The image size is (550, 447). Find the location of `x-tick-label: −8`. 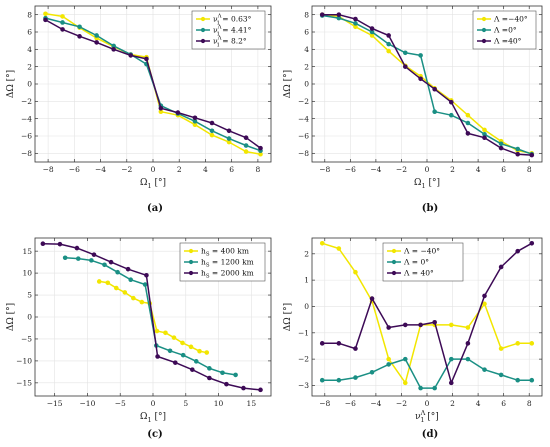

x-tick-label: −8 is located at coordinates (48, 169).